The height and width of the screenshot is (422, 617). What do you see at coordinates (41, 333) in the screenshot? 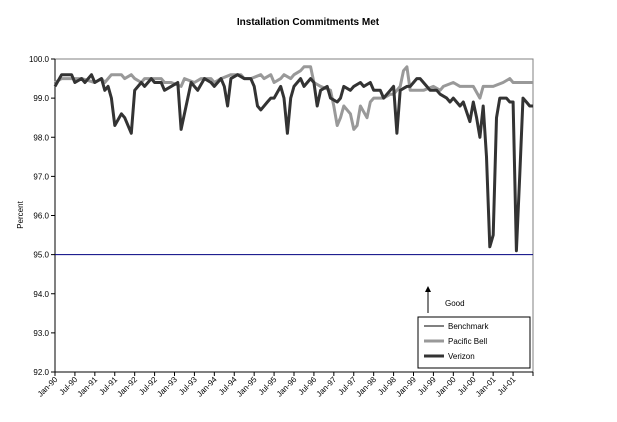
I see `y-tick-label: 93.0` at bounding box center [41, 333].